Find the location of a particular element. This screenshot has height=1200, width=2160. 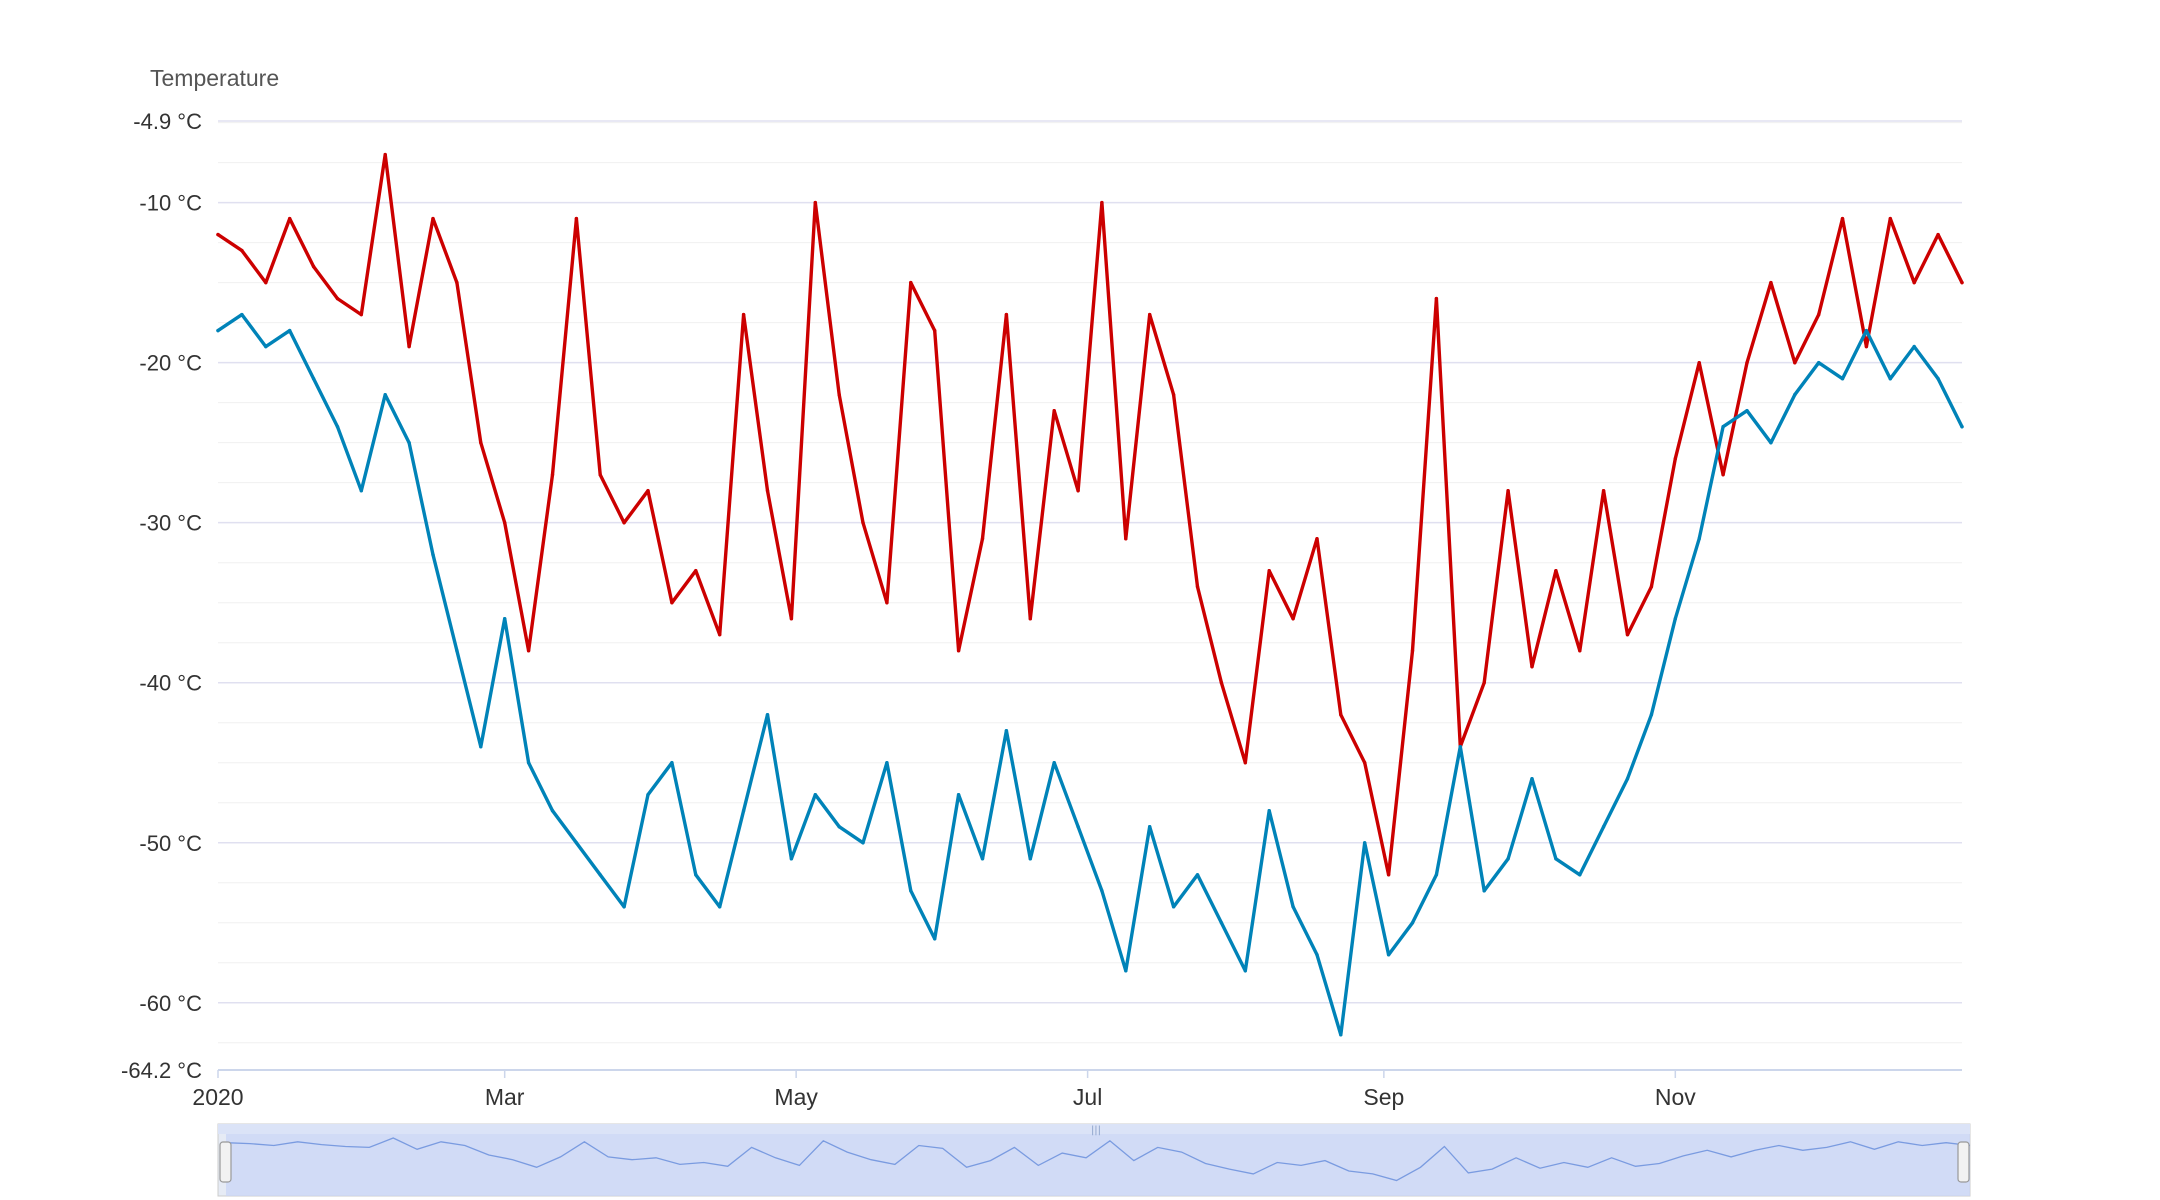

navigator-handle-left is located at coordinates (225, 1162).